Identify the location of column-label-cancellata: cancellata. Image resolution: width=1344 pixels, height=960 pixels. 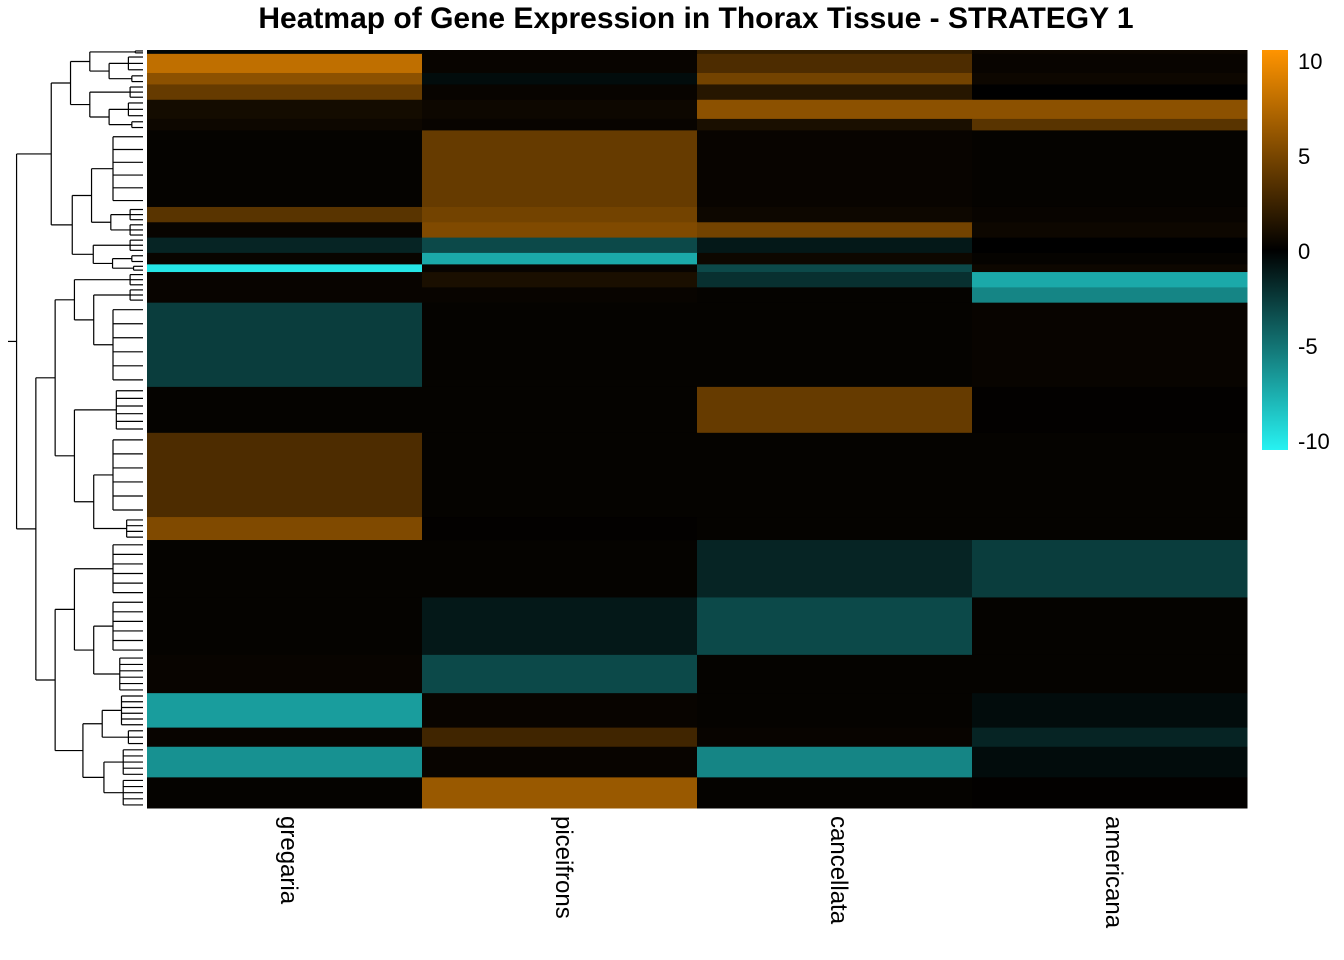
(838, 870).